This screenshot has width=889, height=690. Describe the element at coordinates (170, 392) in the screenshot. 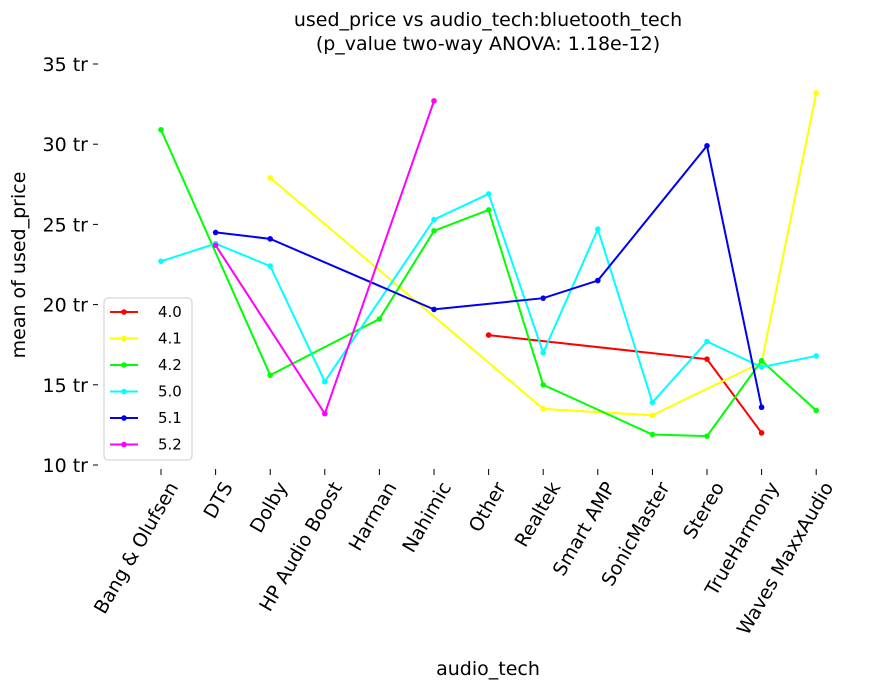

I see `legend-label: 5.0` at that location.